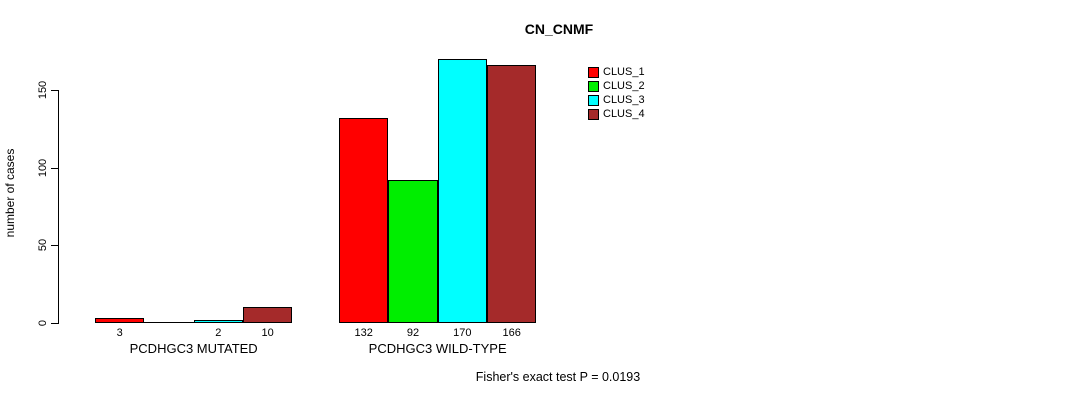  I want to click on legend-label: CLUS_1, so click(624, 72).